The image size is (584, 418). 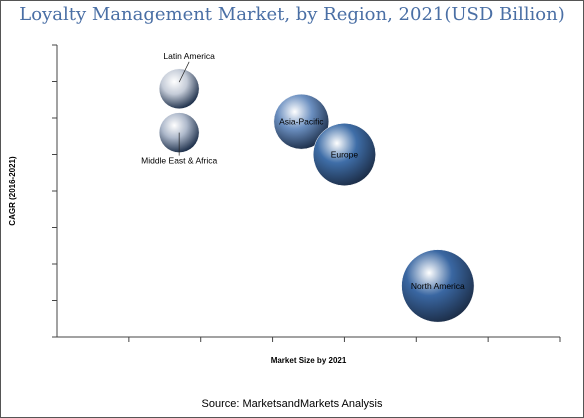 What do you see at coordinates (12, 191) in the screenshot?
I see `y-axis-label: CAGR (2016-2021)` at bounding box center [12, 191].